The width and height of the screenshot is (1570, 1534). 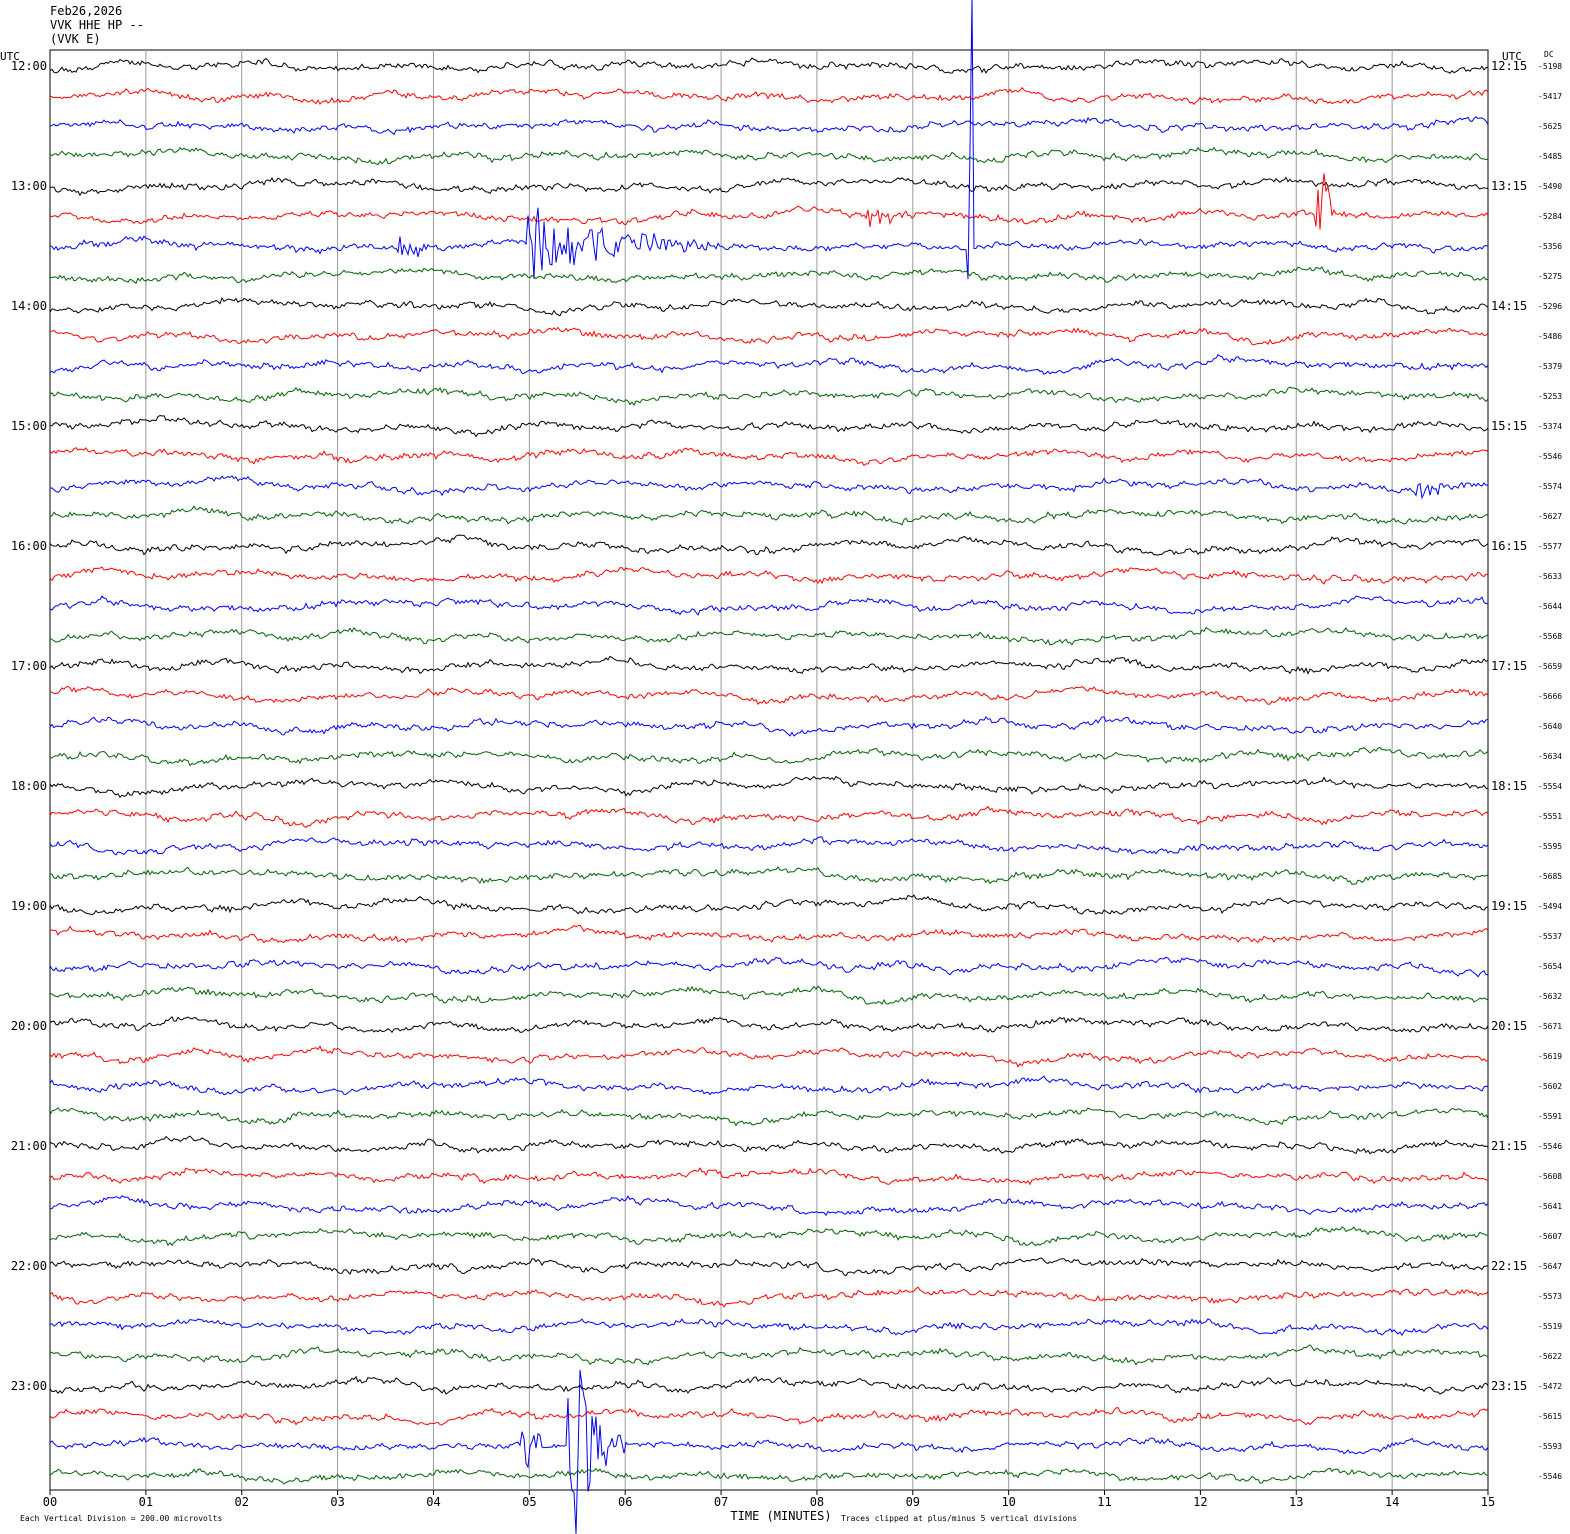 I want to click on dc-value-label: -5632, so click(x=1550, y=996).